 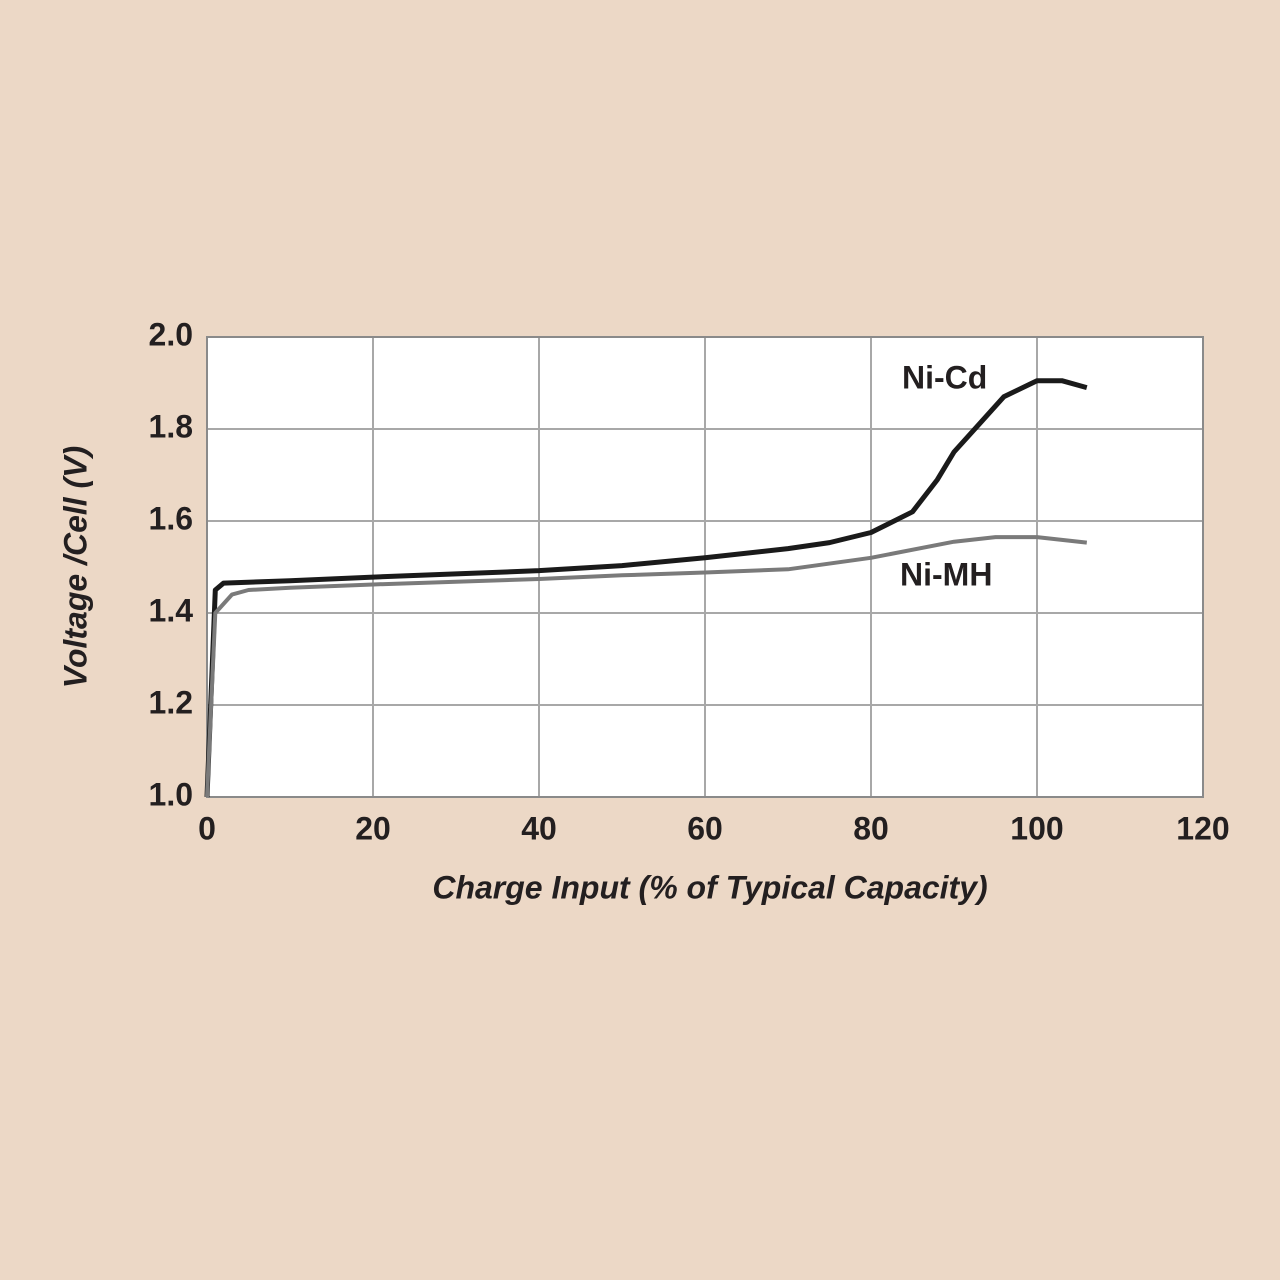 What do you see at coordinates (171, 794) in the screenshot?
I see `y-tick-label: 1.0` at bounding box center [171, 794].